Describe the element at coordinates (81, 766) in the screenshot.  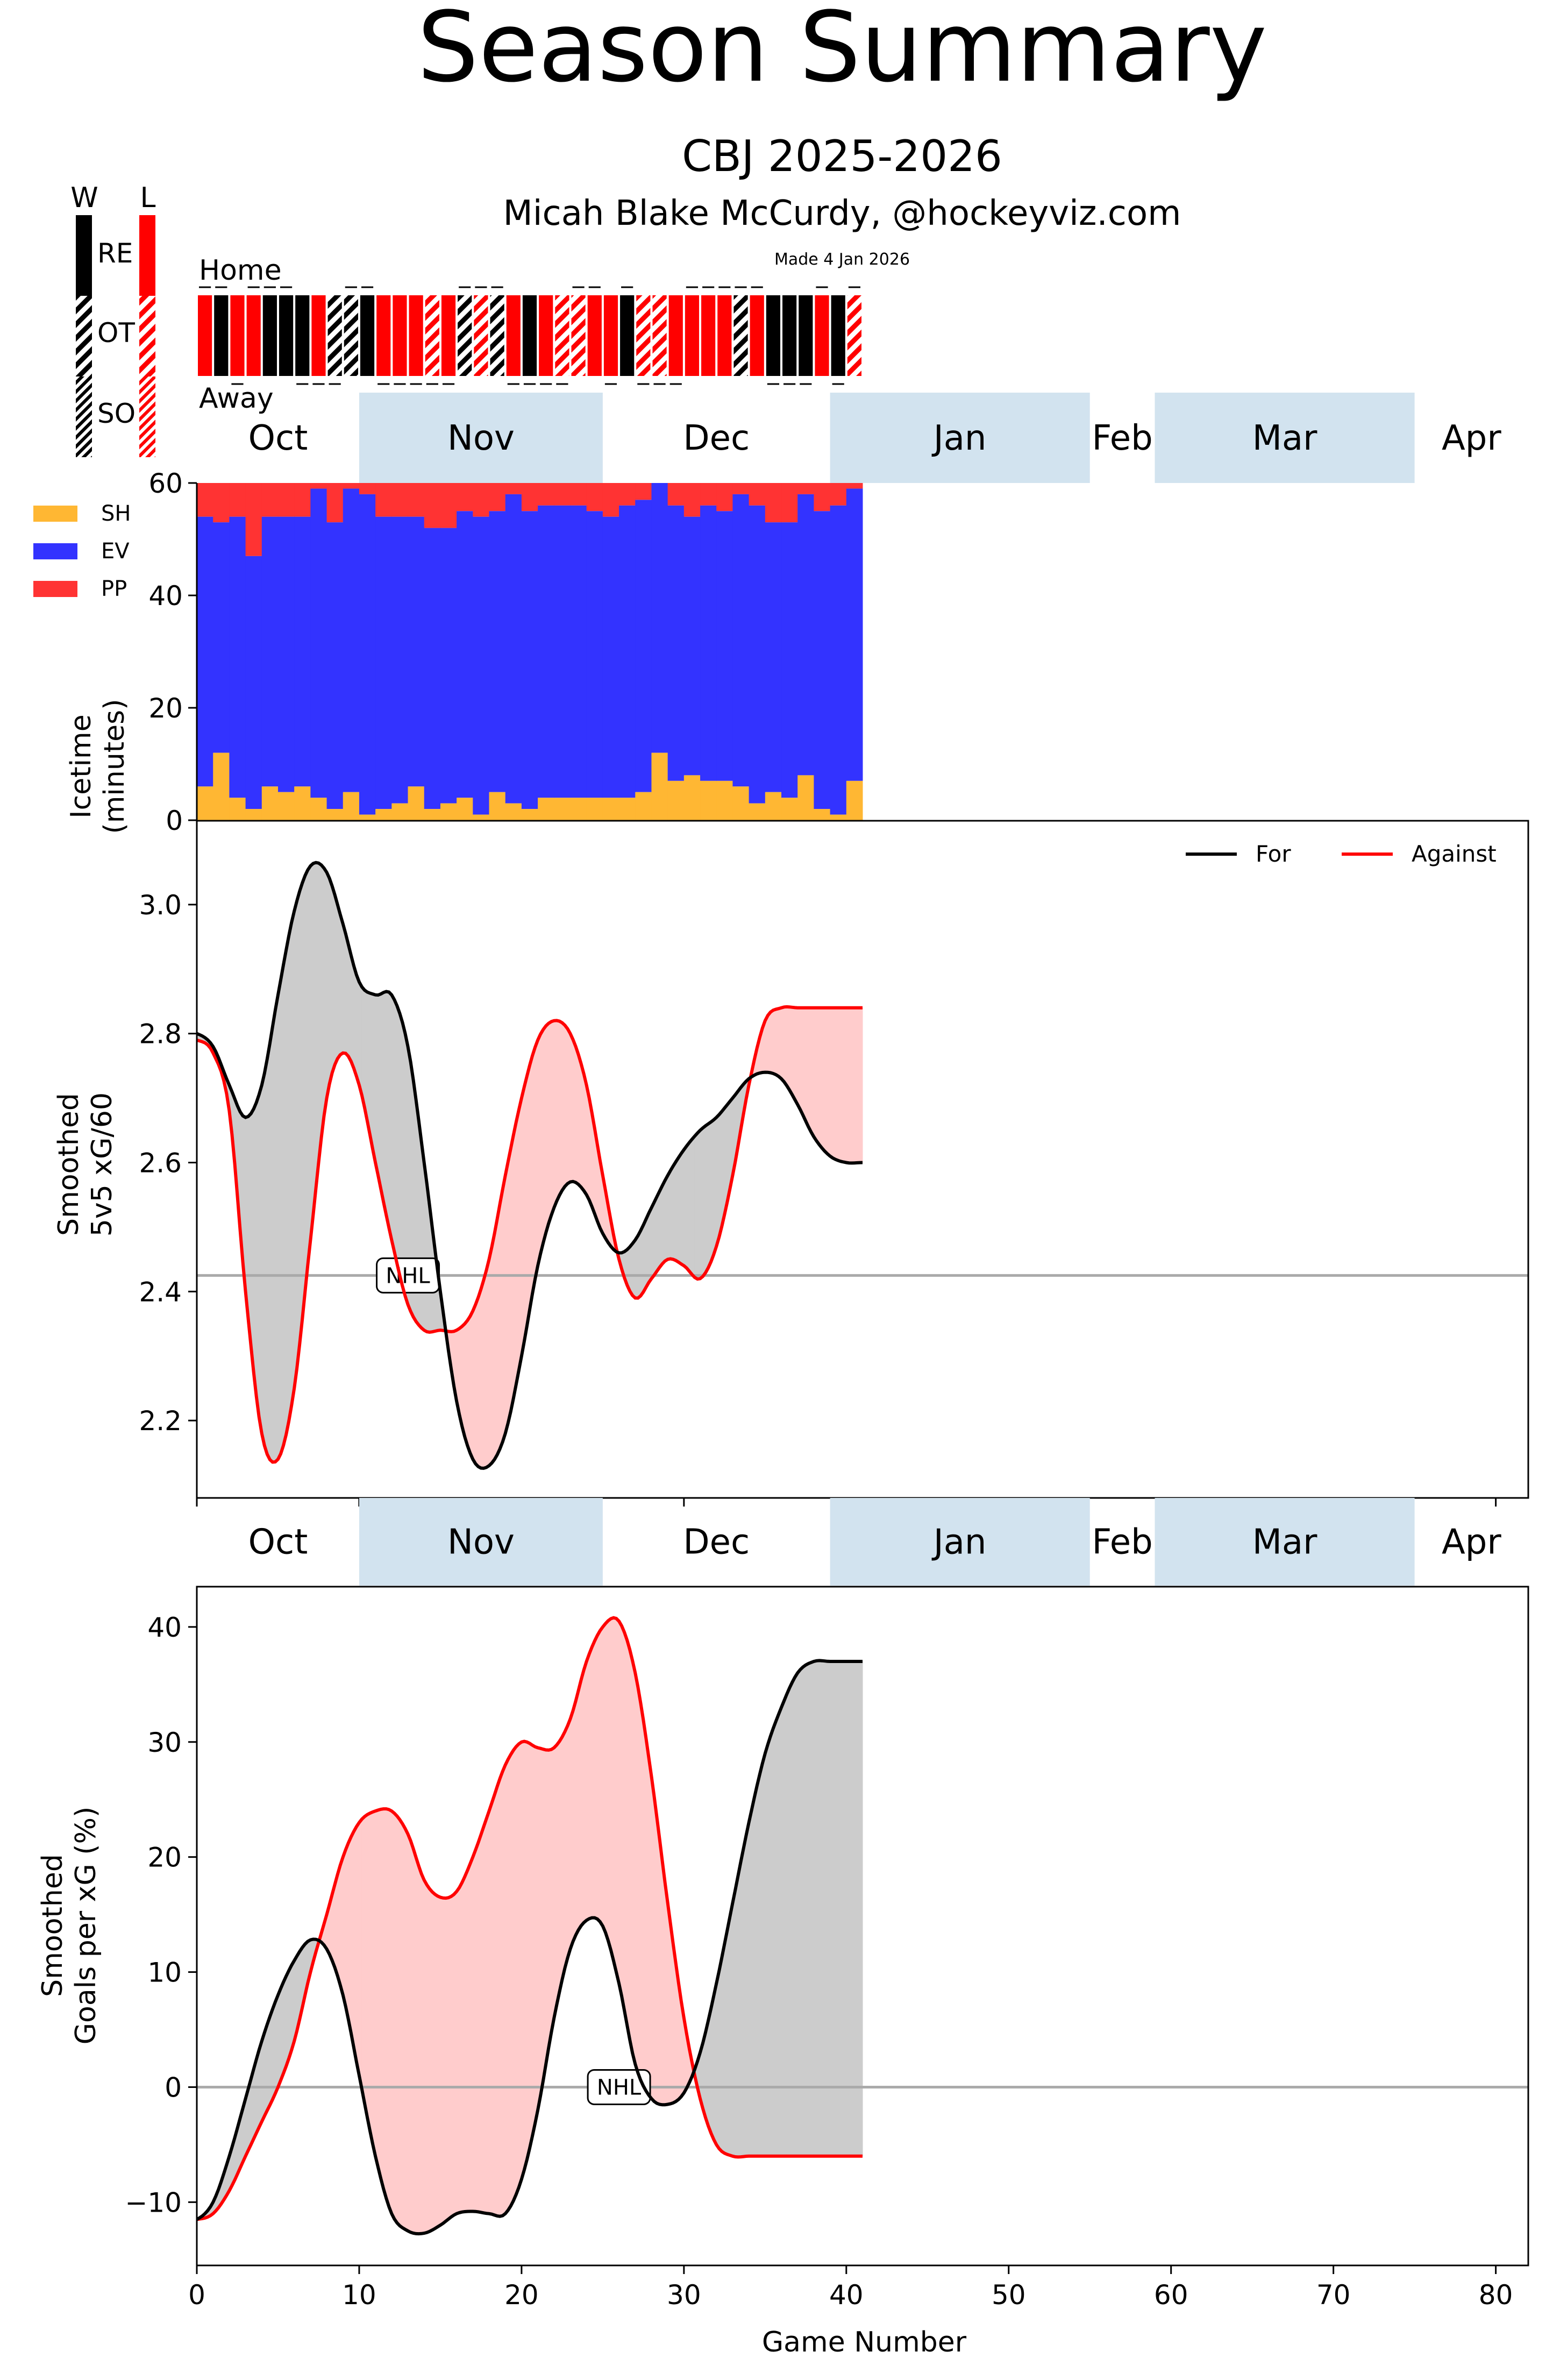
I see `icetime-ylabel-1: Icetime` at that location.